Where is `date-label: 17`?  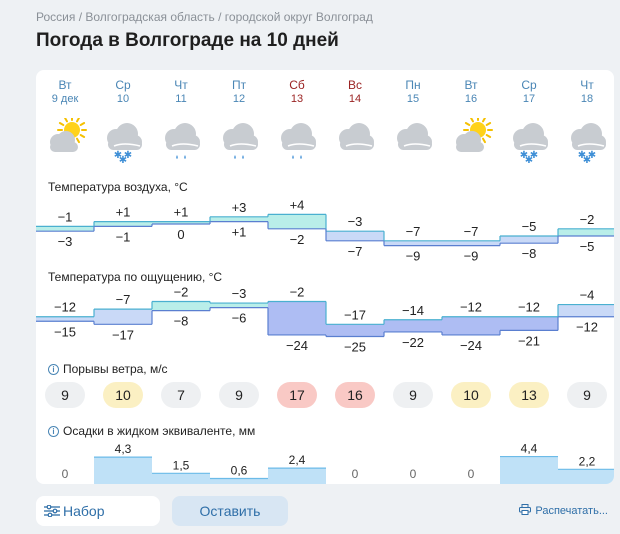 date-label: 17 is located at coordinates (529, 99).